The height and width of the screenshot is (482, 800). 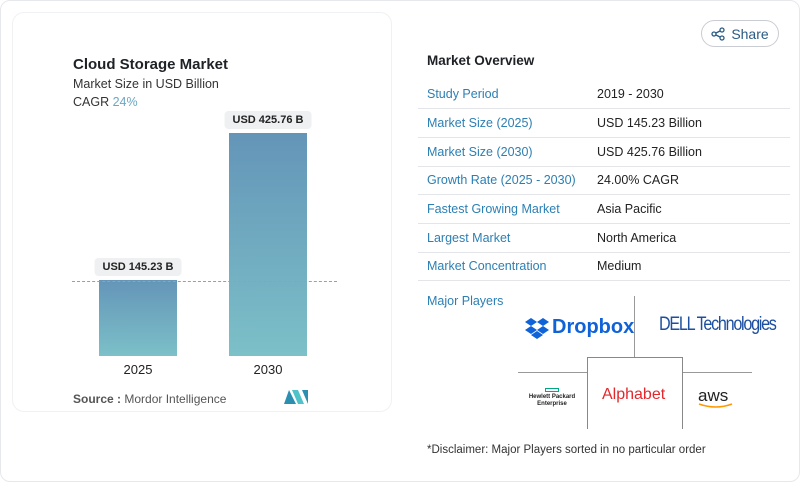 What do you see at coordinates (465, 301) in the screenshot?
I see `major-players-label: Major Players` at bounding box center [465, 301].